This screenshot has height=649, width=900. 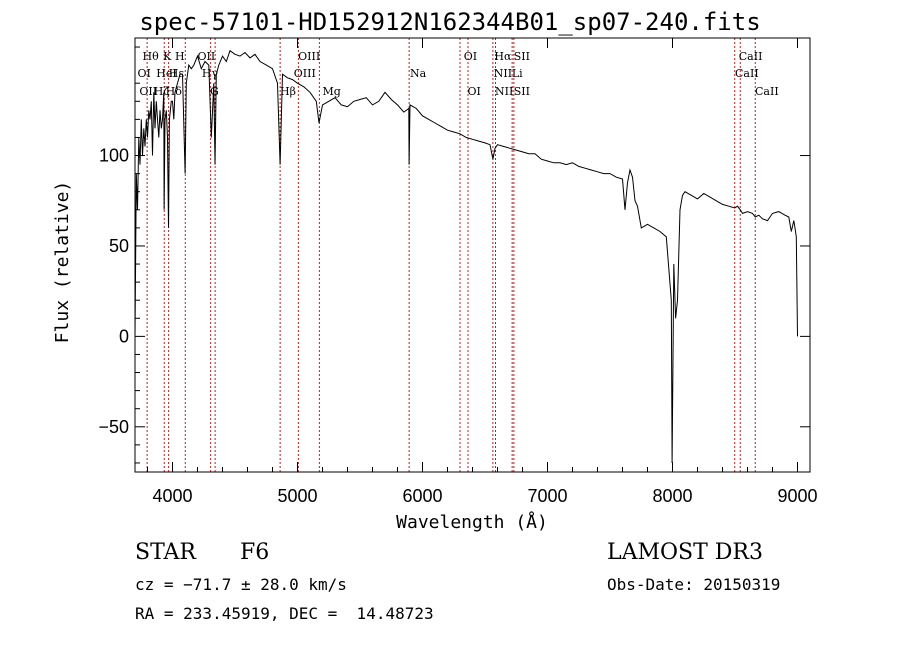 I want to click on line-label-14: Na, so click(x=418, y=73).